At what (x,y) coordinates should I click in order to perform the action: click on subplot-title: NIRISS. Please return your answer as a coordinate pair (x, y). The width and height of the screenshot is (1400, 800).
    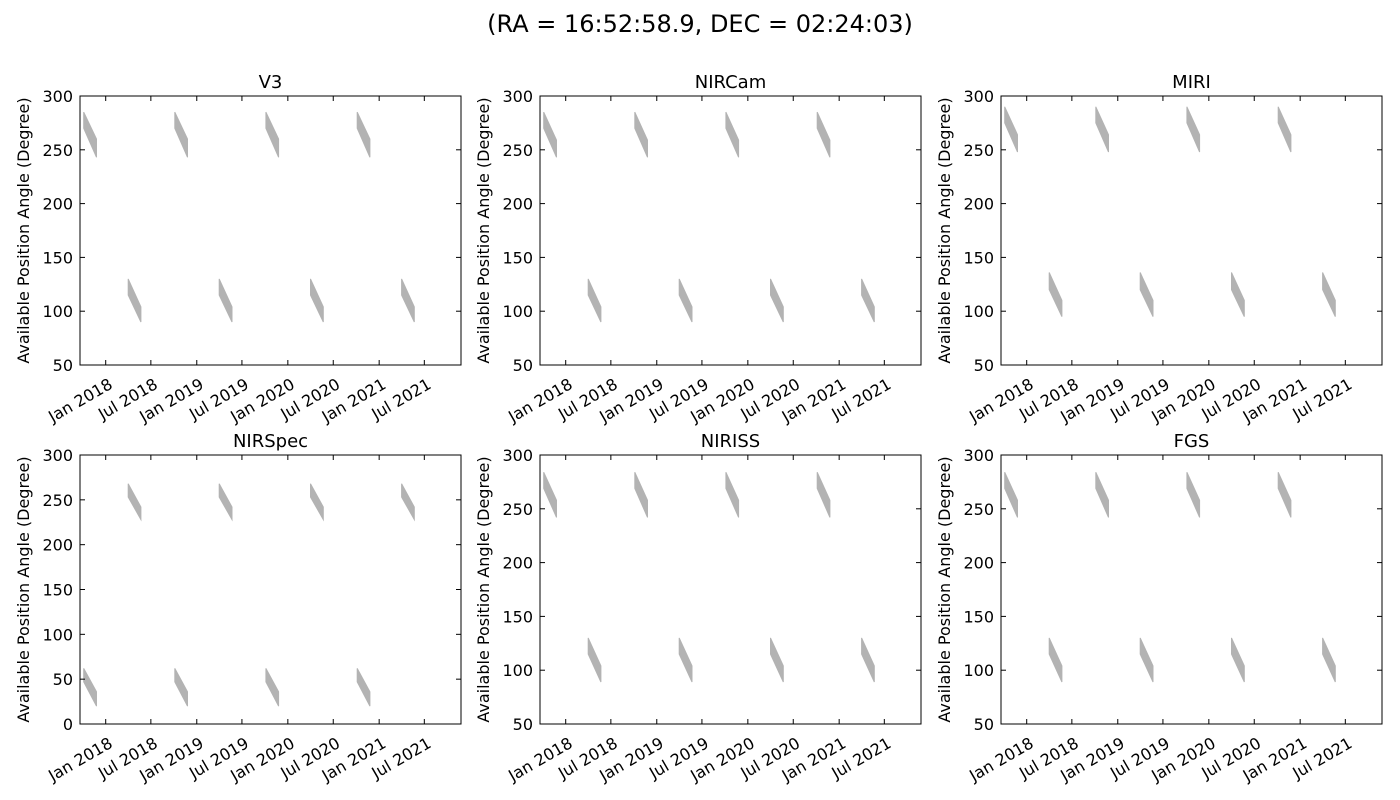
    Looking at the image, I should click on (730, 441).